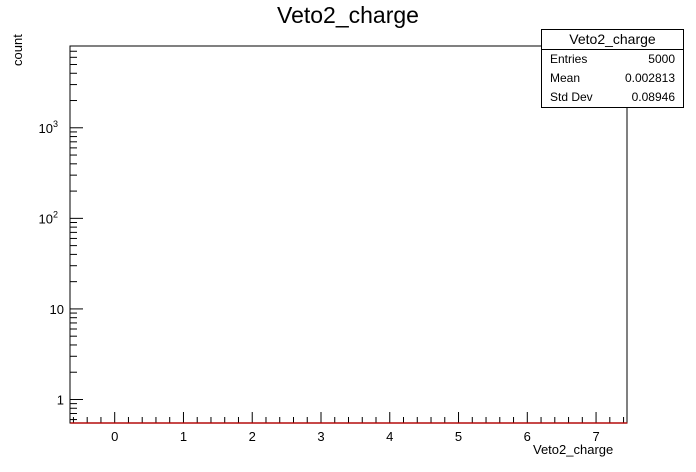 Image resolution: width=696 pixels, height=472 pixels. I want to click on stats-title: Veto2_charge, so click(612, 40).